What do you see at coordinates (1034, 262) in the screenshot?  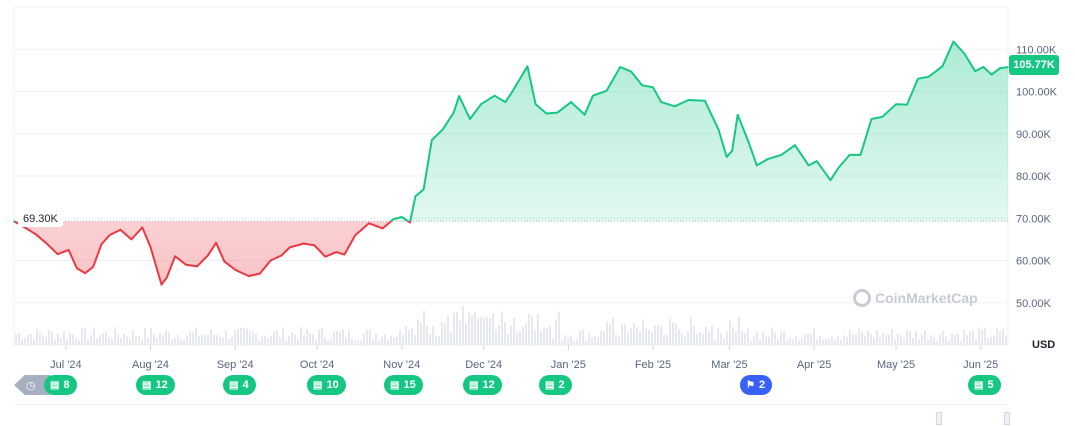 I see `y-tick-label: 60.00K` at bounding box center [1034, 262].